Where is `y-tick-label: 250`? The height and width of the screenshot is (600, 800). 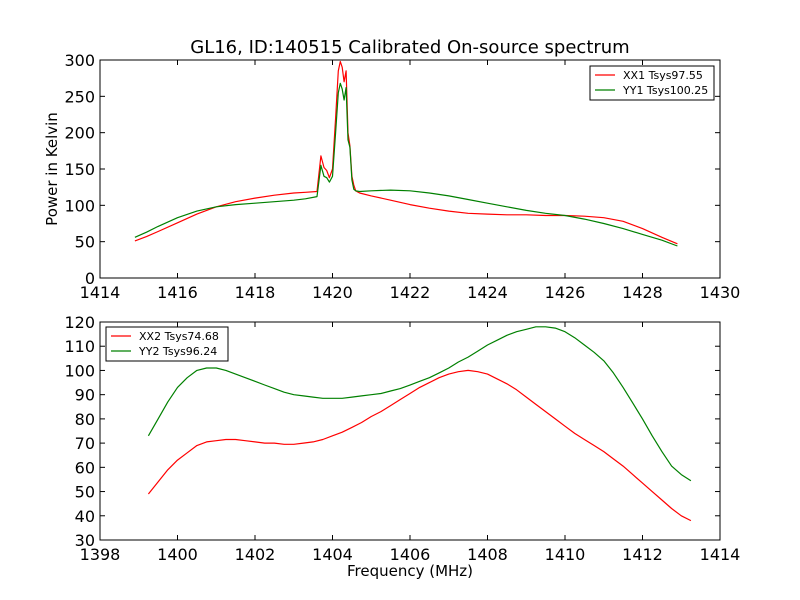
y-tick-label: 250 is located at coordinates (79, 96).